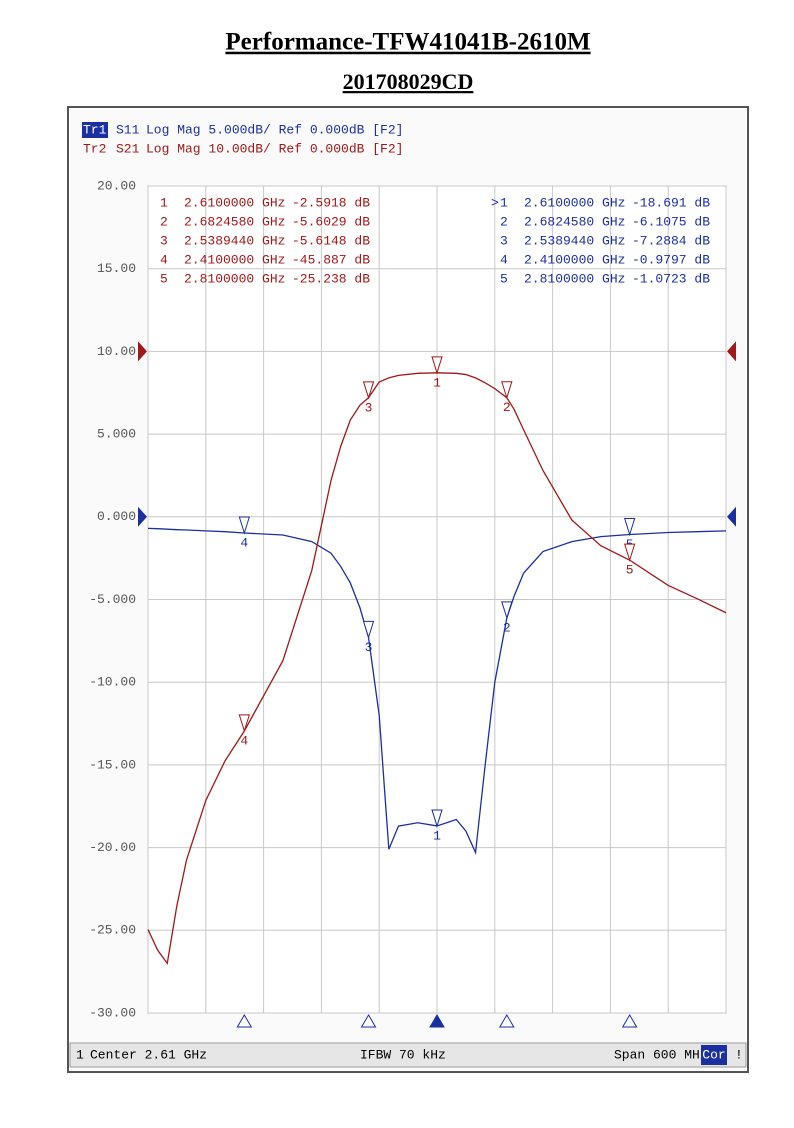 The width and height of the screenshot is (794, 1128). I want to click on marker-value: -25.238 dB, so click(331, 278).